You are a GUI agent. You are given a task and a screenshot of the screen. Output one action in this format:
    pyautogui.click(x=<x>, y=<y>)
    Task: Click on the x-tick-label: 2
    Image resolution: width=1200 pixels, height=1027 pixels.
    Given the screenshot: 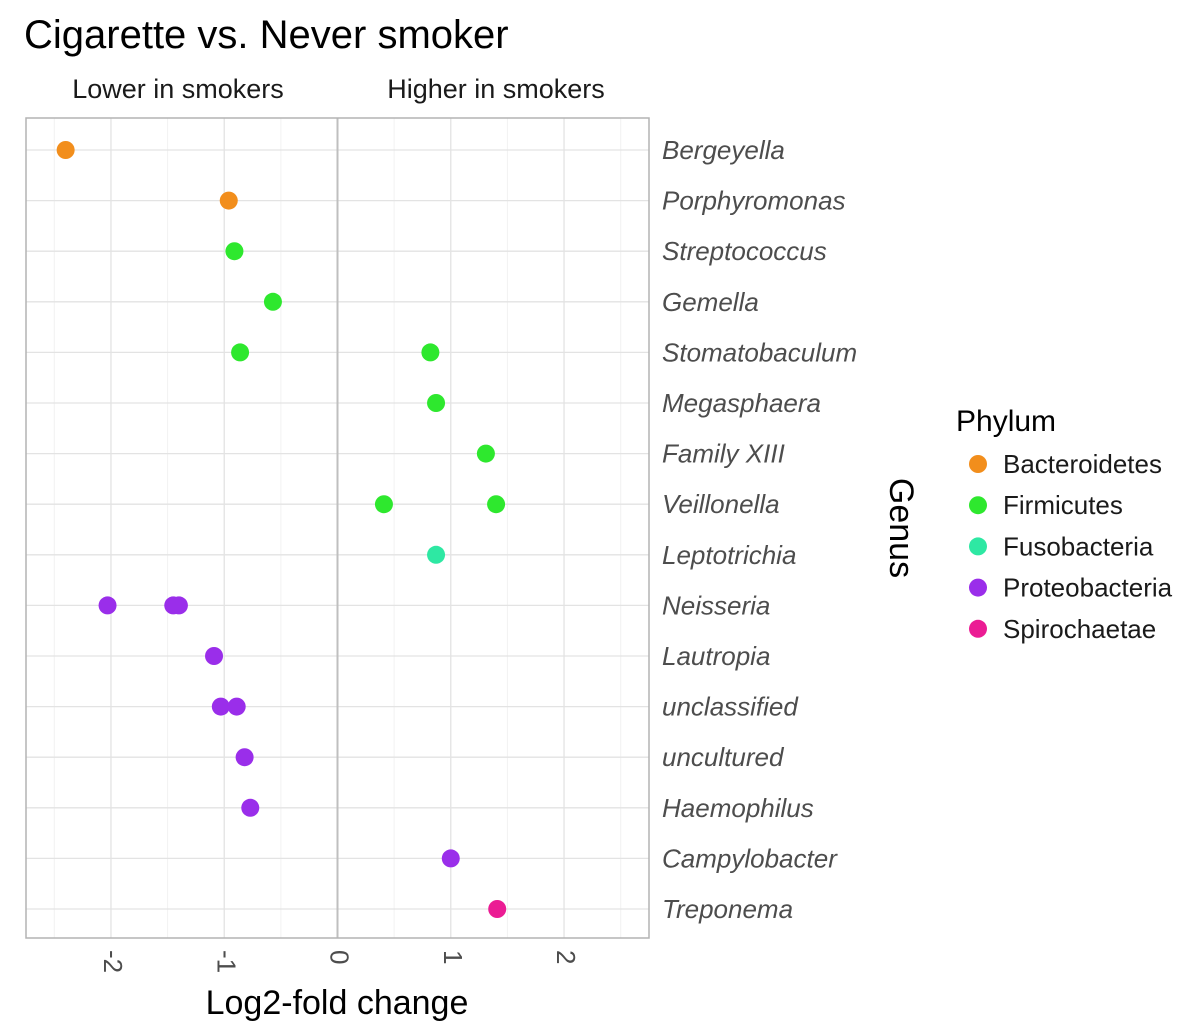 What is the action you would take?
    pyautogui.click(x=566, y=957)
    